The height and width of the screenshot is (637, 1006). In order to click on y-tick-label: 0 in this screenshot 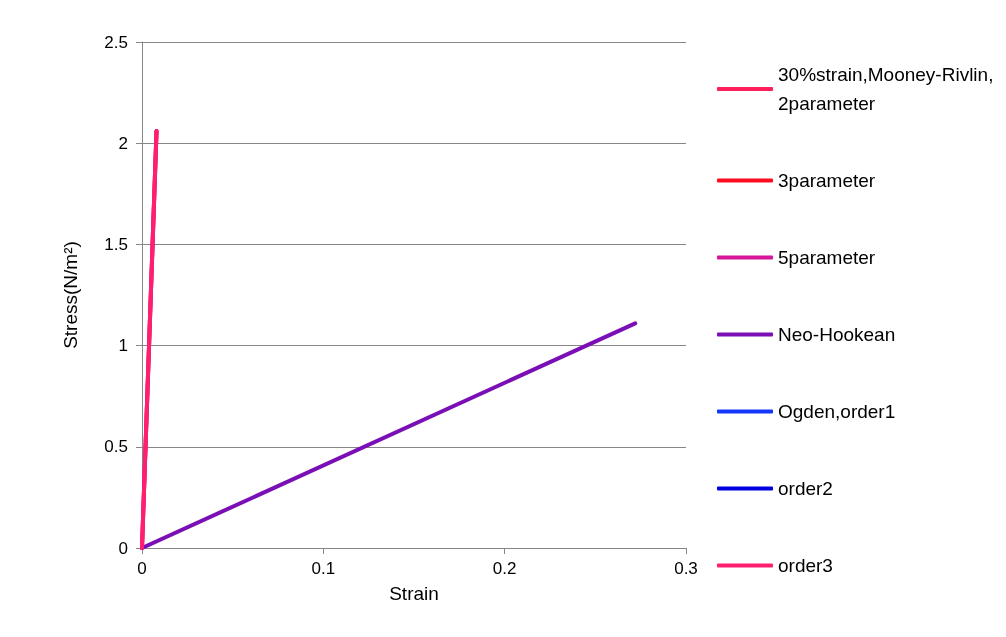, I will do `click(123, 548)`.